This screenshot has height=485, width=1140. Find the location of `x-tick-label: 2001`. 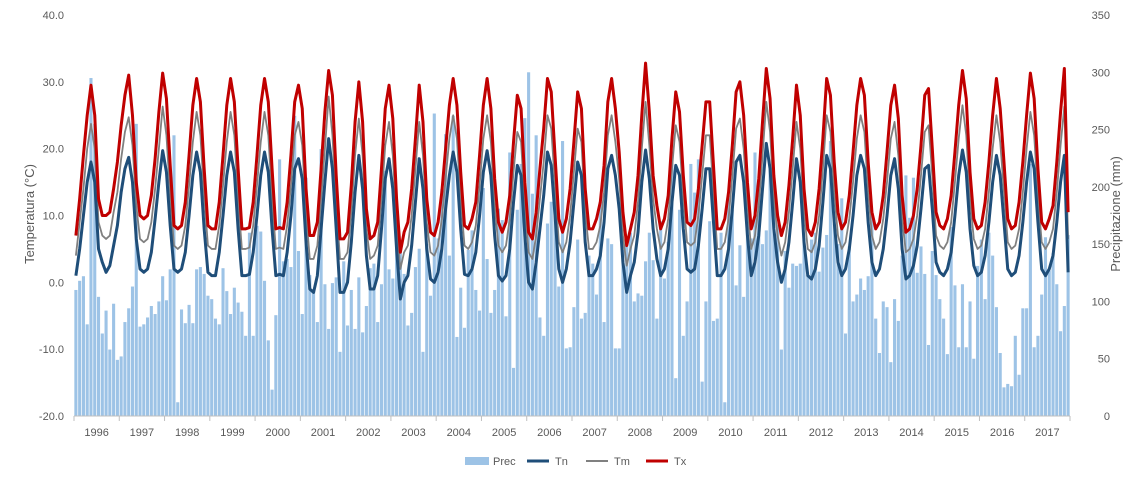

x-tick-label: 2001 is located at coordinates (323, 433).